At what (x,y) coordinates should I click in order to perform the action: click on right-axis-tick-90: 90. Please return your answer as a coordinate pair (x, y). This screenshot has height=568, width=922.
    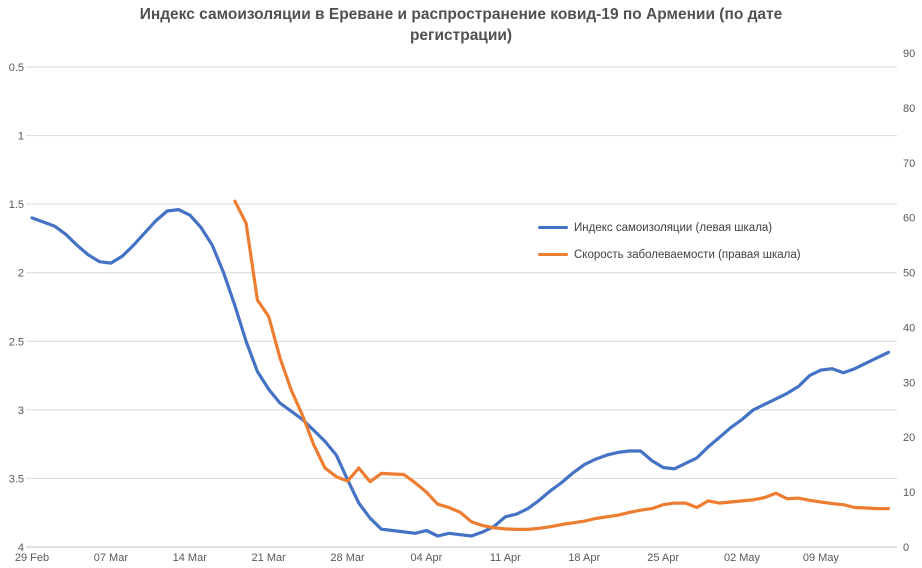
    Looking at the image, I should click on (909, 54).